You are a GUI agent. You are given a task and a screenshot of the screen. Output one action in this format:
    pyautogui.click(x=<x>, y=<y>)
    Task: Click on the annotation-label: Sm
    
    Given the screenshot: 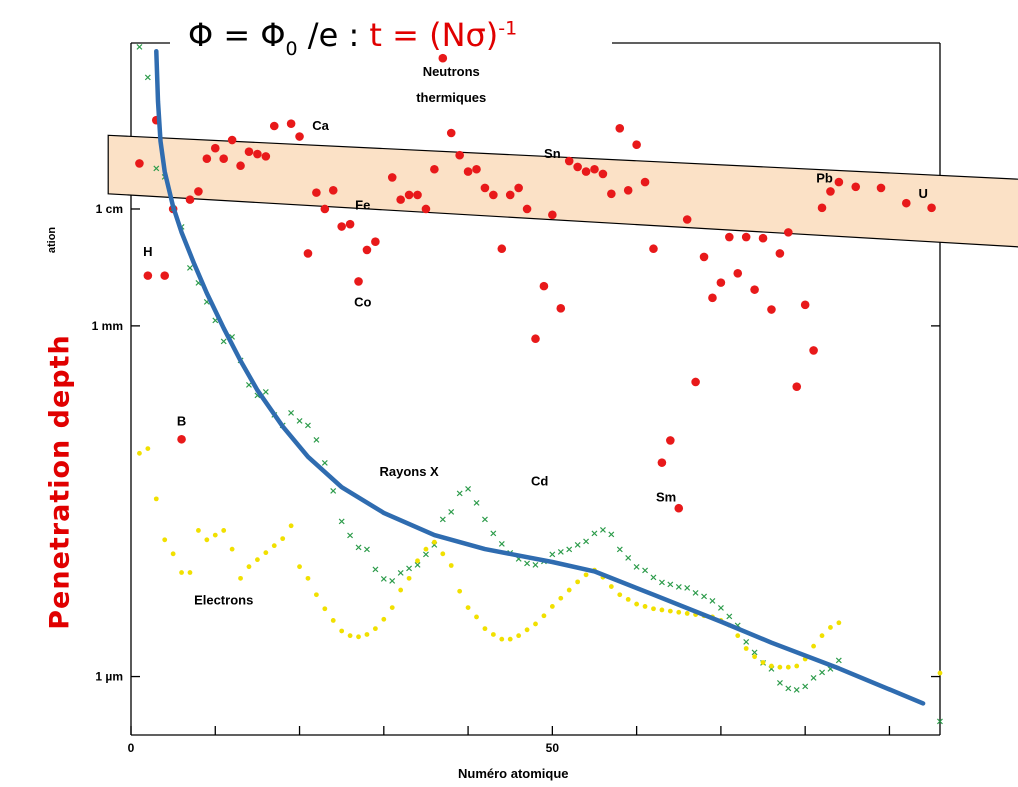 What is the action you would take?
    pyautogui.click(x=666, y=497)
    